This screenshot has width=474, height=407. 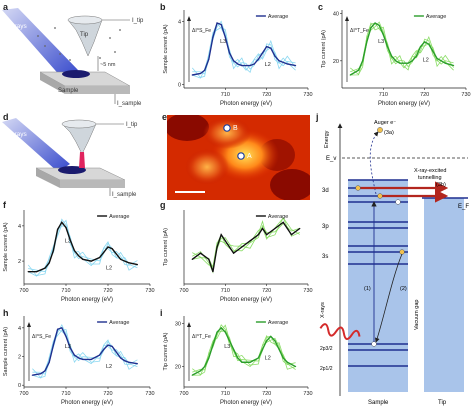 What do you see at coordinates (183, 291) in the screenshot?
I see `x-tick-label: 700` at bounding box center [183, 291].